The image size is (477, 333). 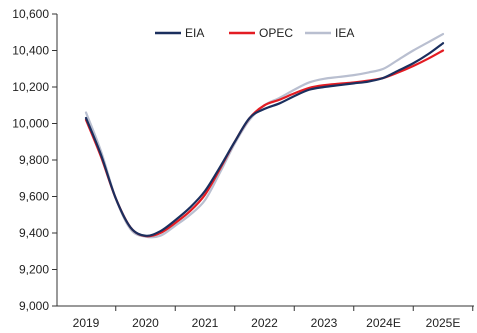 What do you see at coordinates (443, 323) in the screenshot?
I see `x-tick-label: 2025E` at bounding box center [443, 323].